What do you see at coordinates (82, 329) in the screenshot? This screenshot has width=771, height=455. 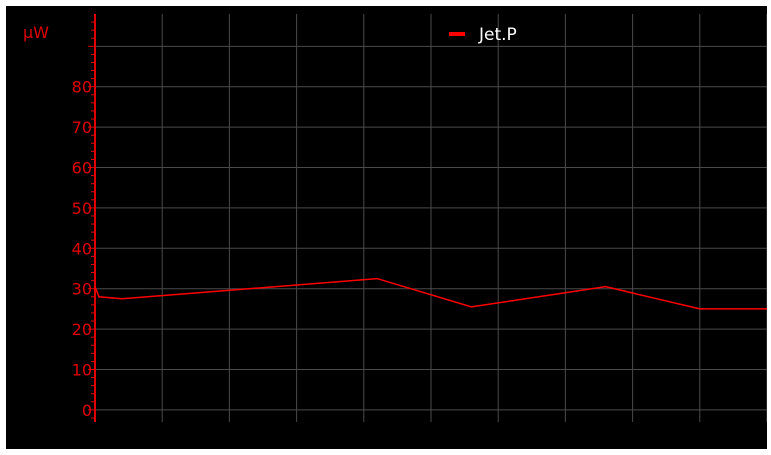 I see `y-tick-label: 20` at bounding box center [82, 329].